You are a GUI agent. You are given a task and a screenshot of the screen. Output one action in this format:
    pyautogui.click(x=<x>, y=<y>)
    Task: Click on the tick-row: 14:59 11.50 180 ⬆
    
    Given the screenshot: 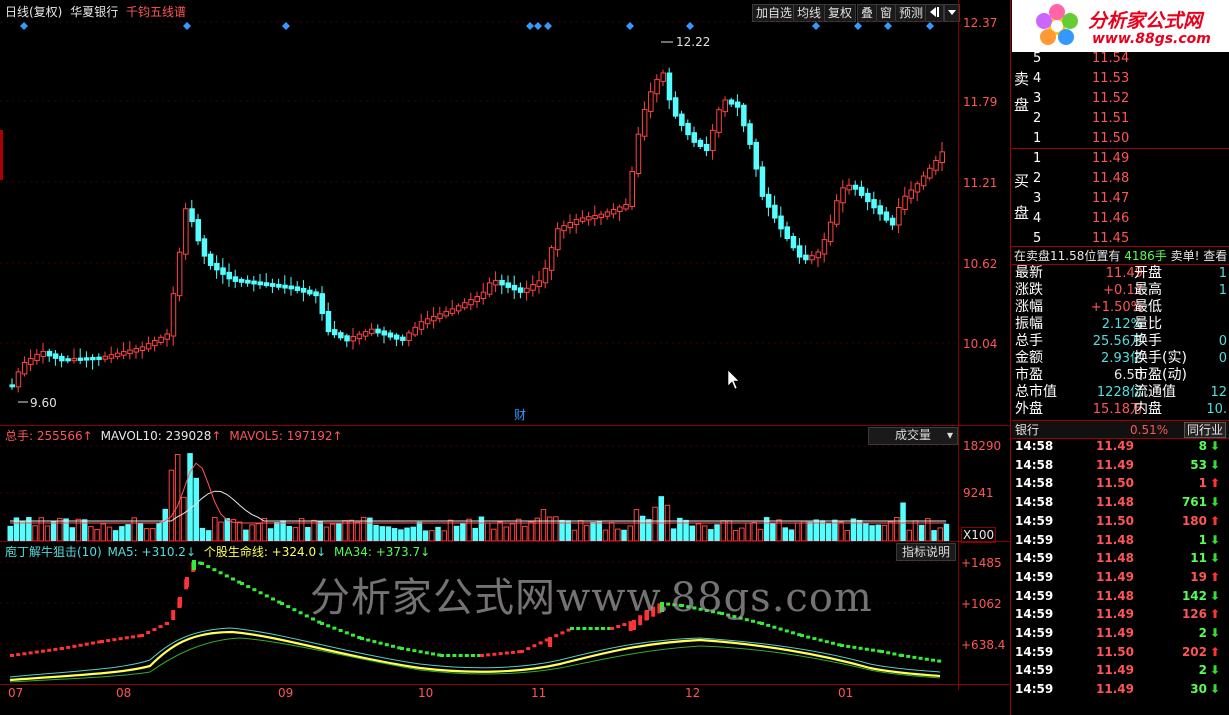 What is the action you would take?
    pyautogui.click(x=1117, y=523)
    